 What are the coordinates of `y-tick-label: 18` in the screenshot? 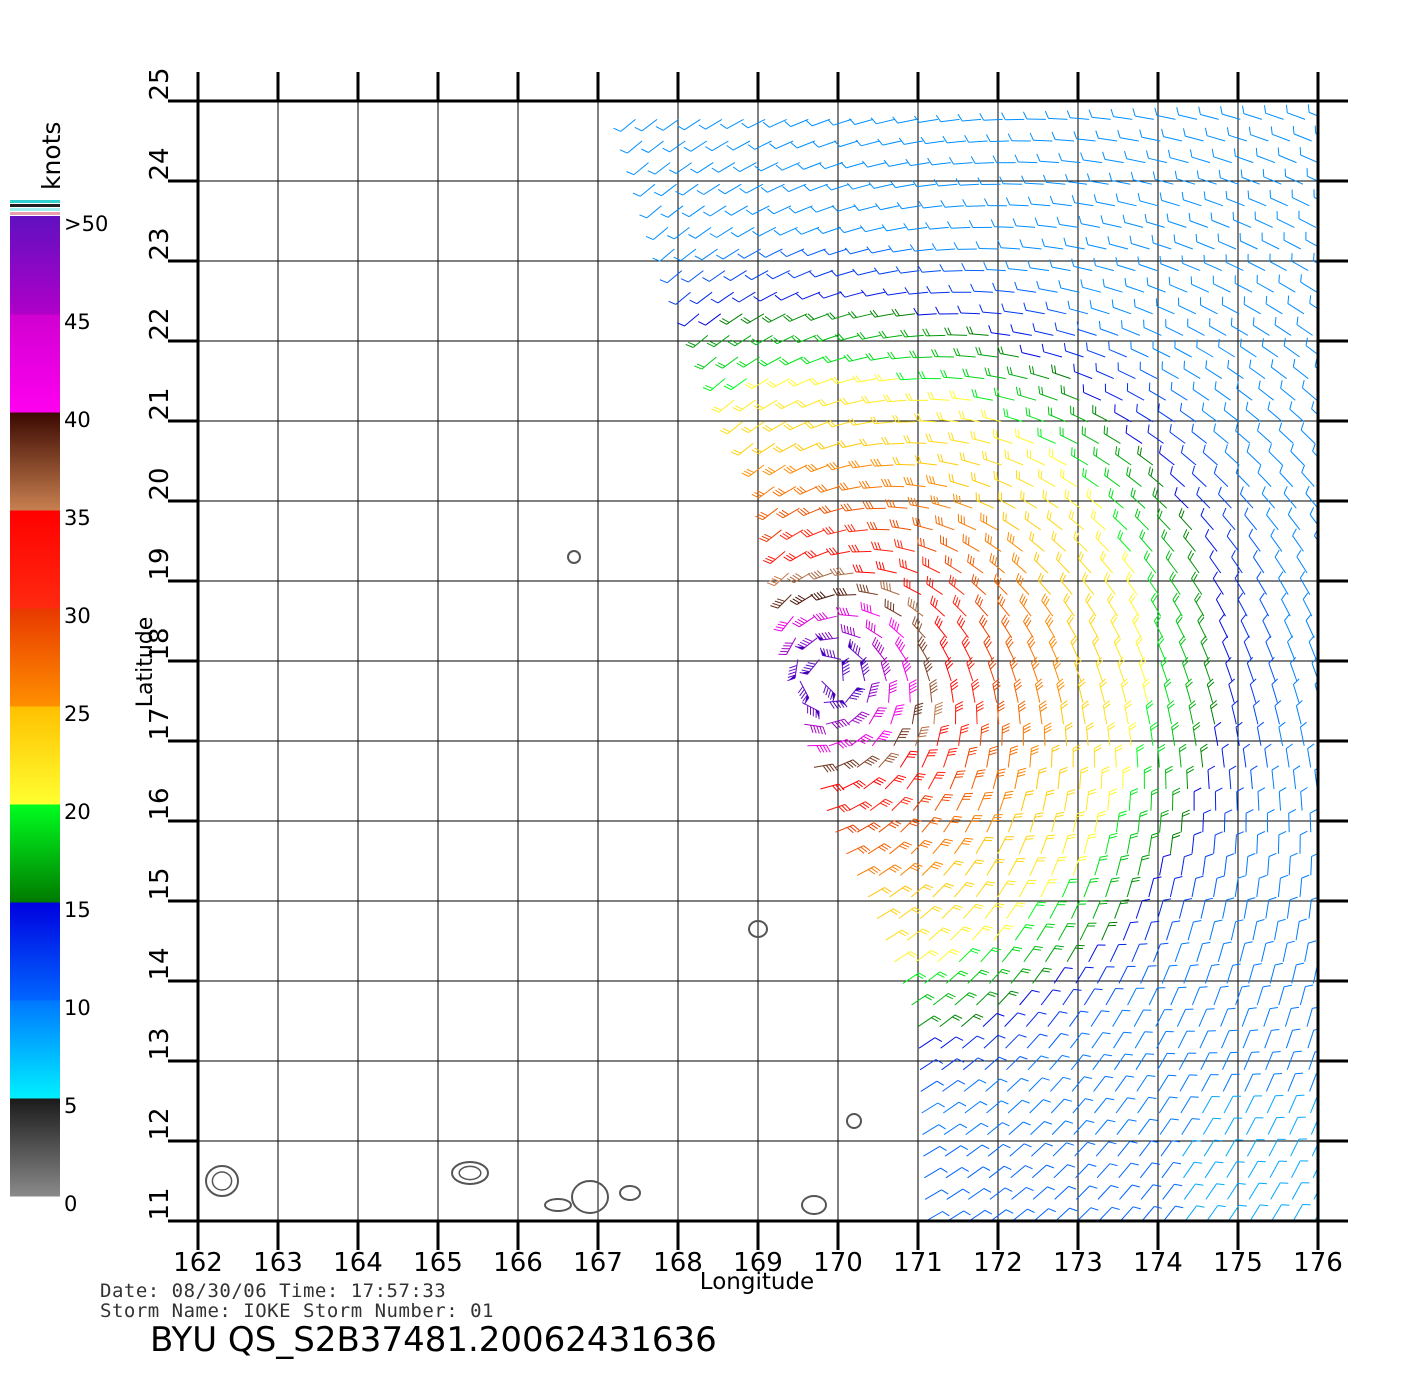 It's located at (160, 643).